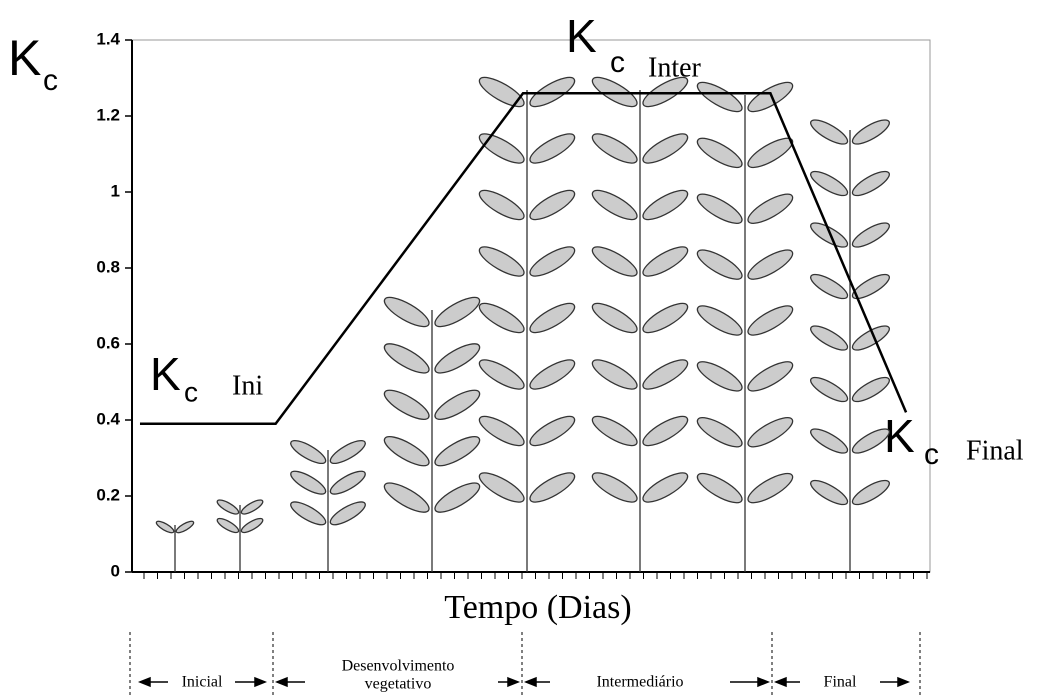  I want to click on y-tick-label: 1.2, so click(108, 114).